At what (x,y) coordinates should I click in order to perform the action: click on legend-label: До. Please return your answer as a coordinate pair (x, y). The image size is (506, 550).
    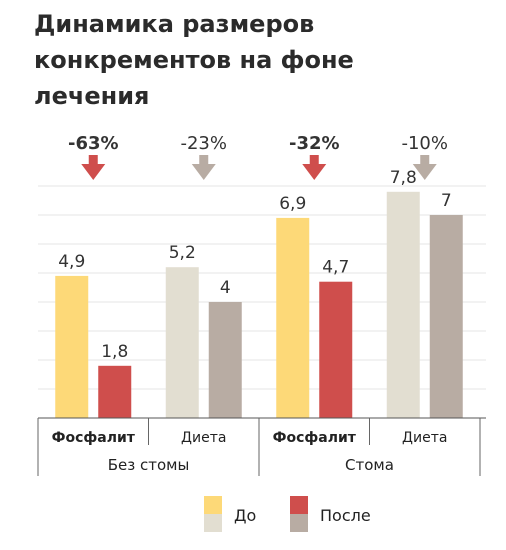
    Looking at the image, I should click on (245, 515).